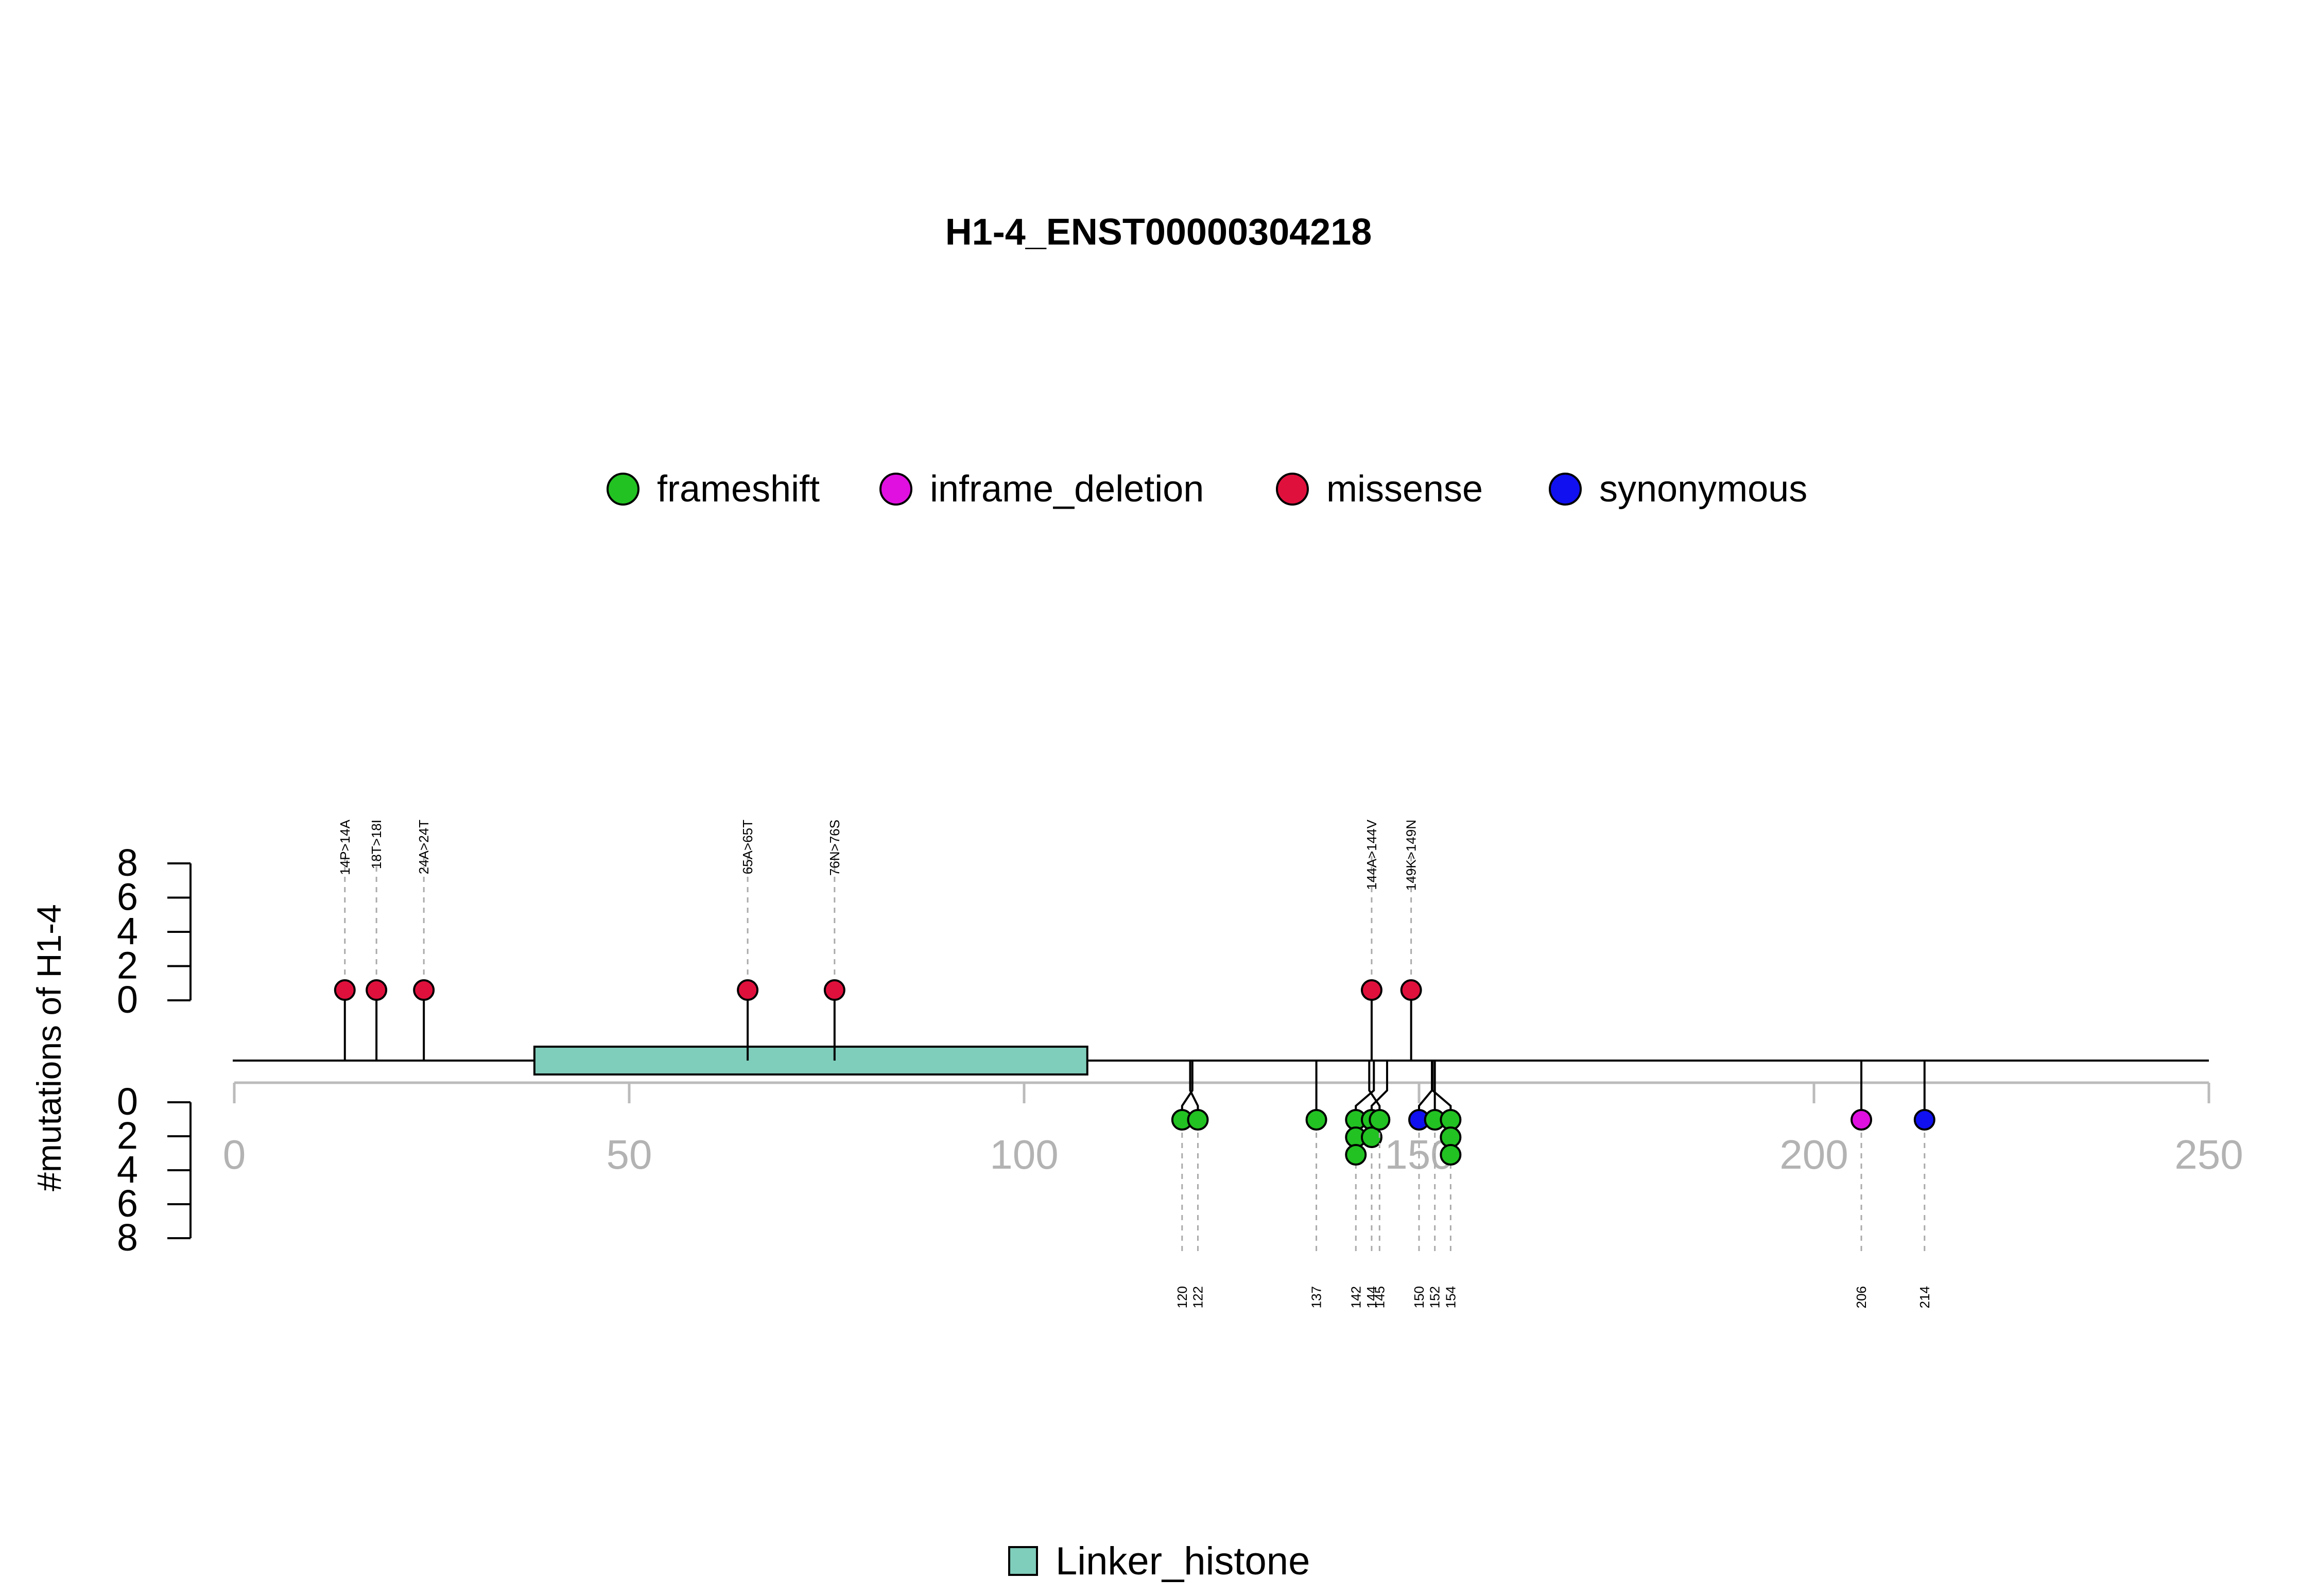 The image size is (2317, 1596). I want to click on domain-legend-label-Linker_histone: Linker_histone, so click(1183, 1561).